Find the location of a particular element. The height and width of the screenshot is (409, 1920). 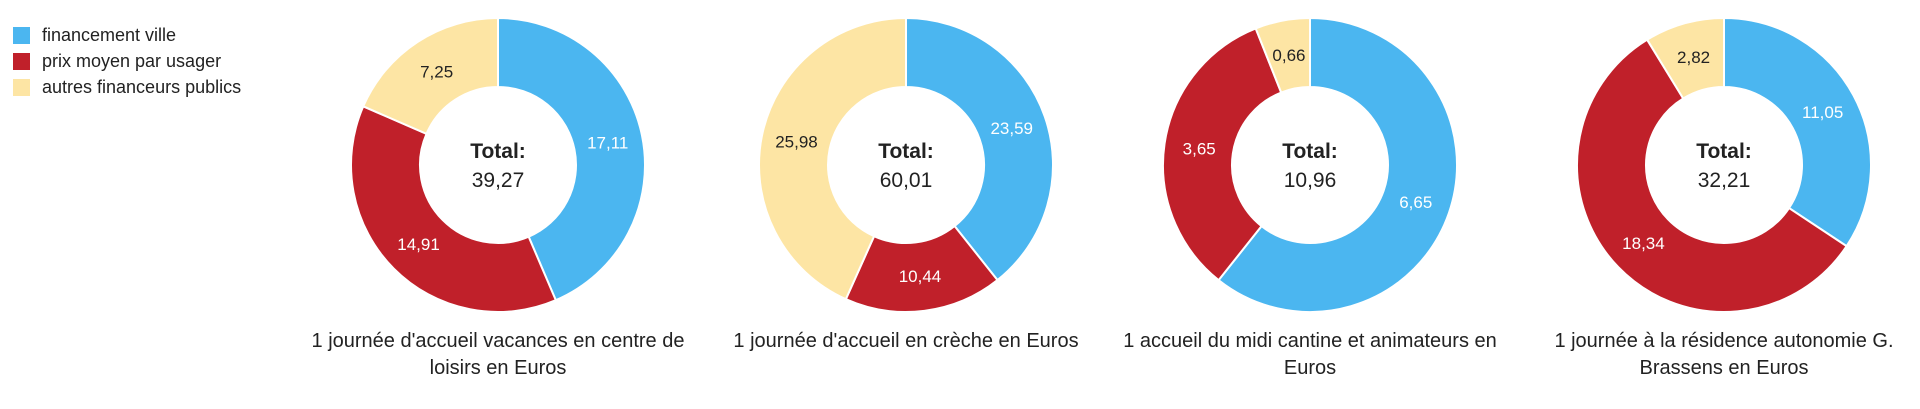

chart-2-data-label-autres-financeurs: 25,98 is located at coordinates (796, 142).